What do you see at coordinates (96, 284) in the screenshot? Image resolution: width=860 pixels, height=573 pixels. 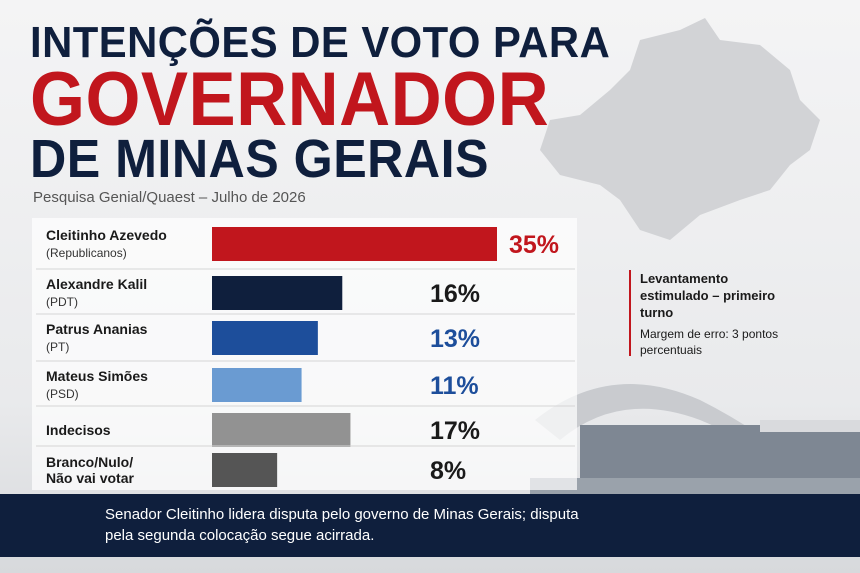 I see `category-label: Alexandre Kalil` at bounding box center [96, 284].